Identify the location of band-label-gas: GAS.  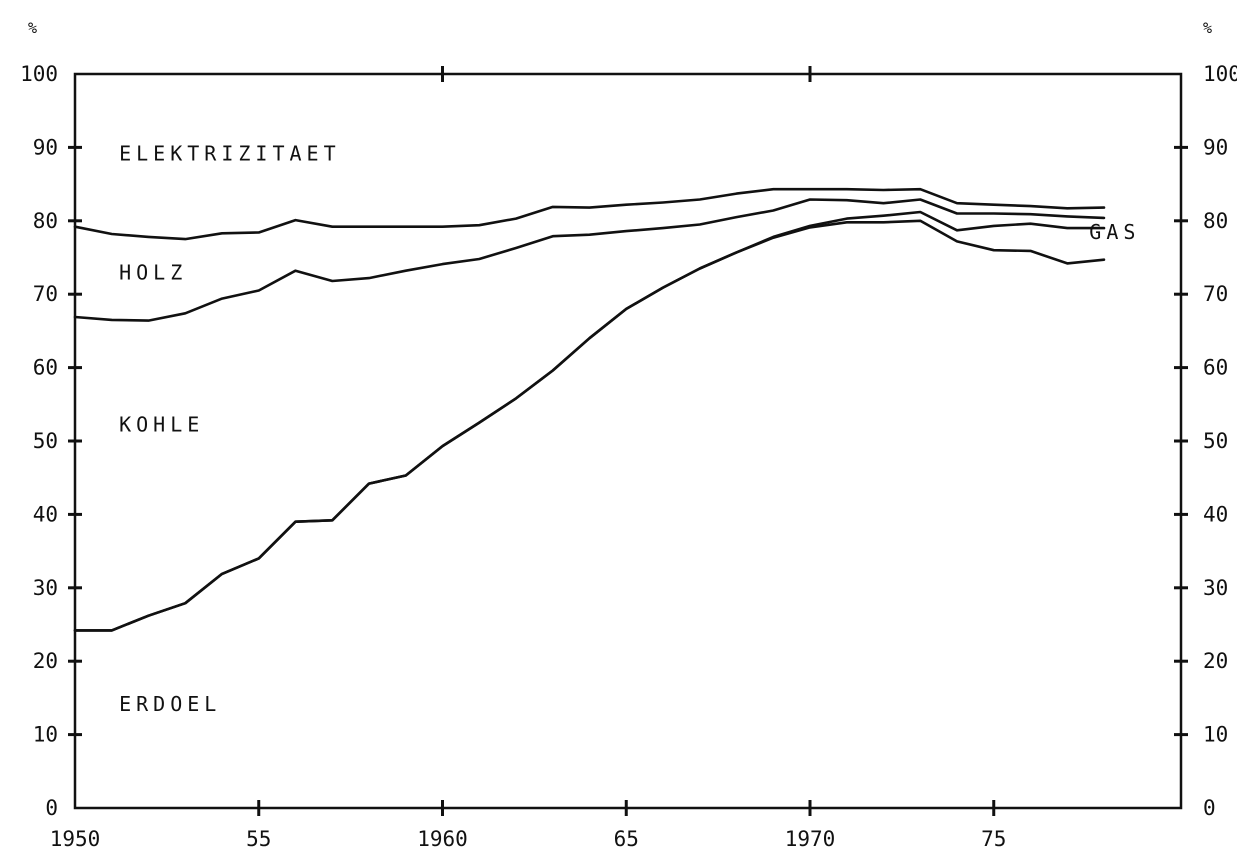
(1114, 232).